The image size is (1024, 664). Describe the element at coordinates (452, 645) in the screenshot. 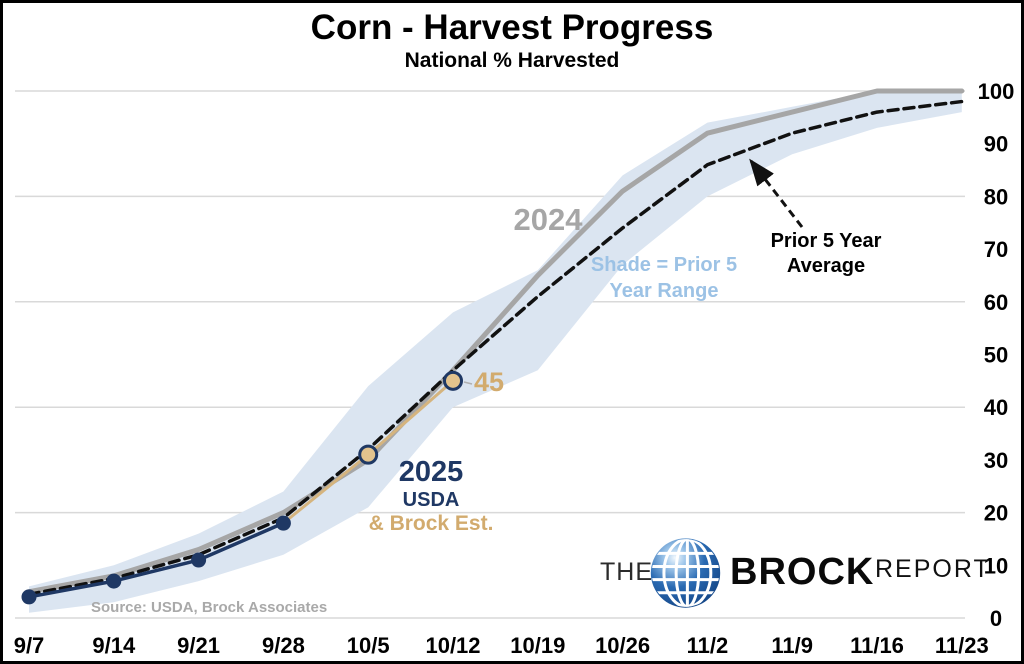

I see `x-tick-label-10-12: 10/12` at that location.